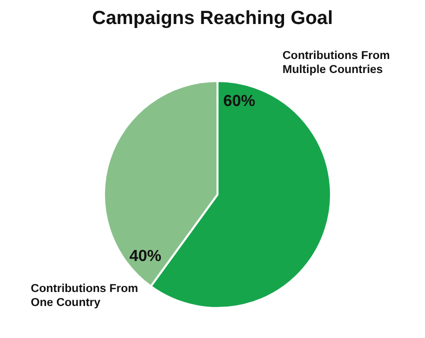 The image size is (425, 338). Describe the element at coordinates (336, 63) in the screenshot. I see `slice-label: Contributions From Multiple Countries` at that location.